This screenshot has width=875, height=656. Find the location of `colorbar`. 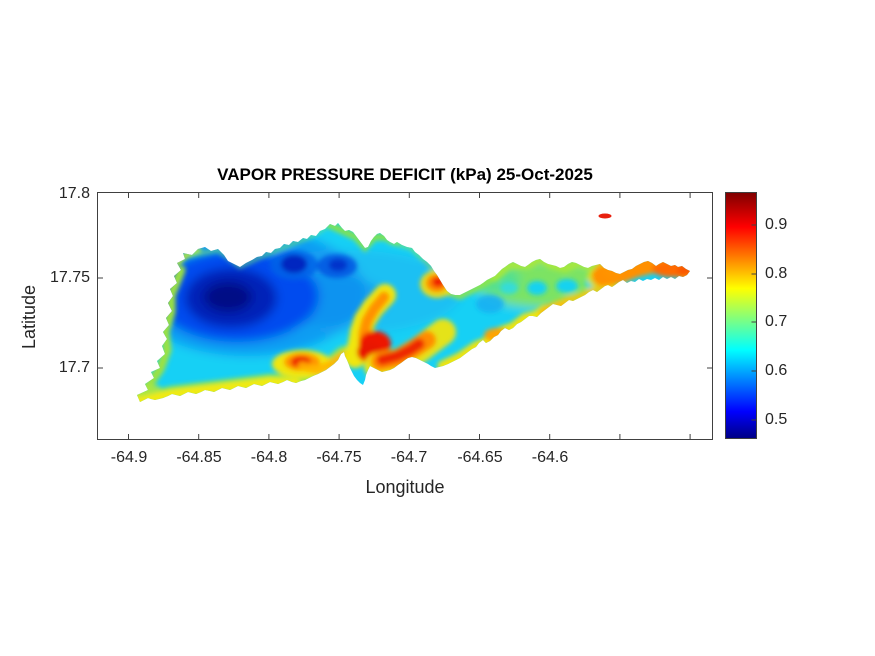

colorbar is located at coordinates (741, 315).